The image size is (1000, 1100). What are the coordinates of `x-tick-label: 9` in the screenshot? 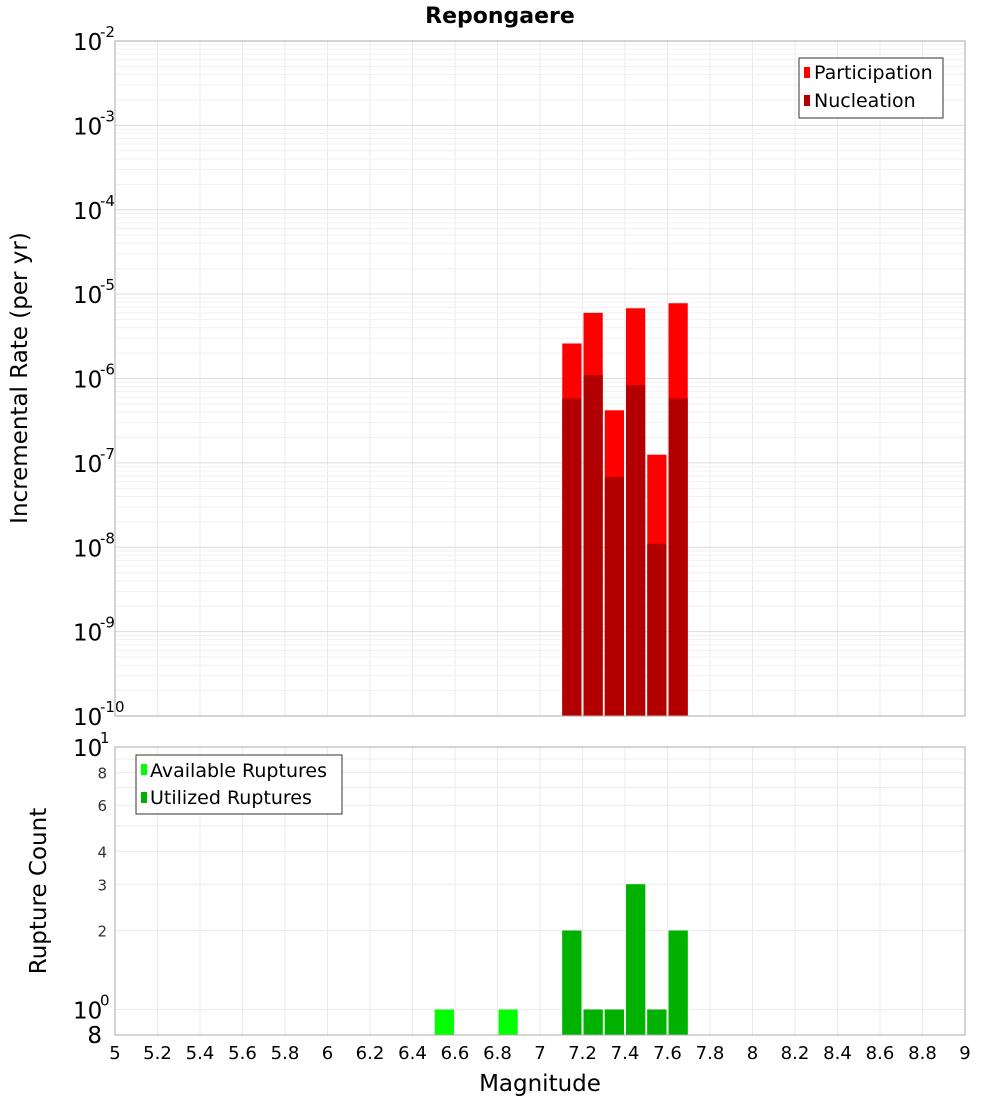 It's located at (964, 1053).